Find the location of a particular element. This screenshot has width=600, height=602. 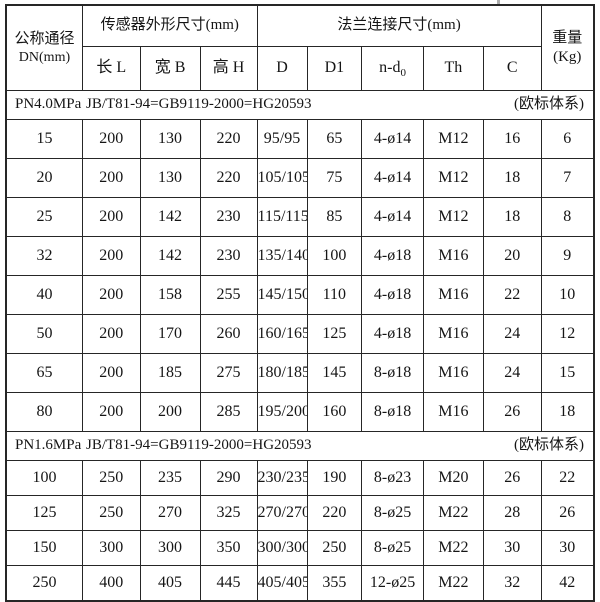

table-row: 150 300 300 350 300/300 250 8-ø25 M22 30 30 is located at coordinates (300, 548).